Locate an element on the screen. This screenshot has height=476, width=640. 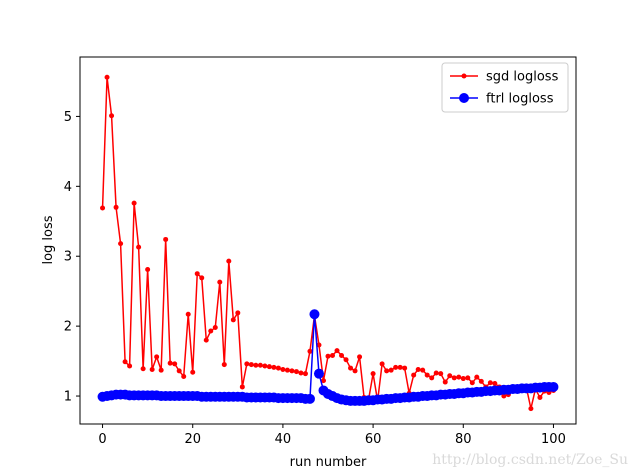
y-axis-label: log loss is located at coordinates (48, 239).